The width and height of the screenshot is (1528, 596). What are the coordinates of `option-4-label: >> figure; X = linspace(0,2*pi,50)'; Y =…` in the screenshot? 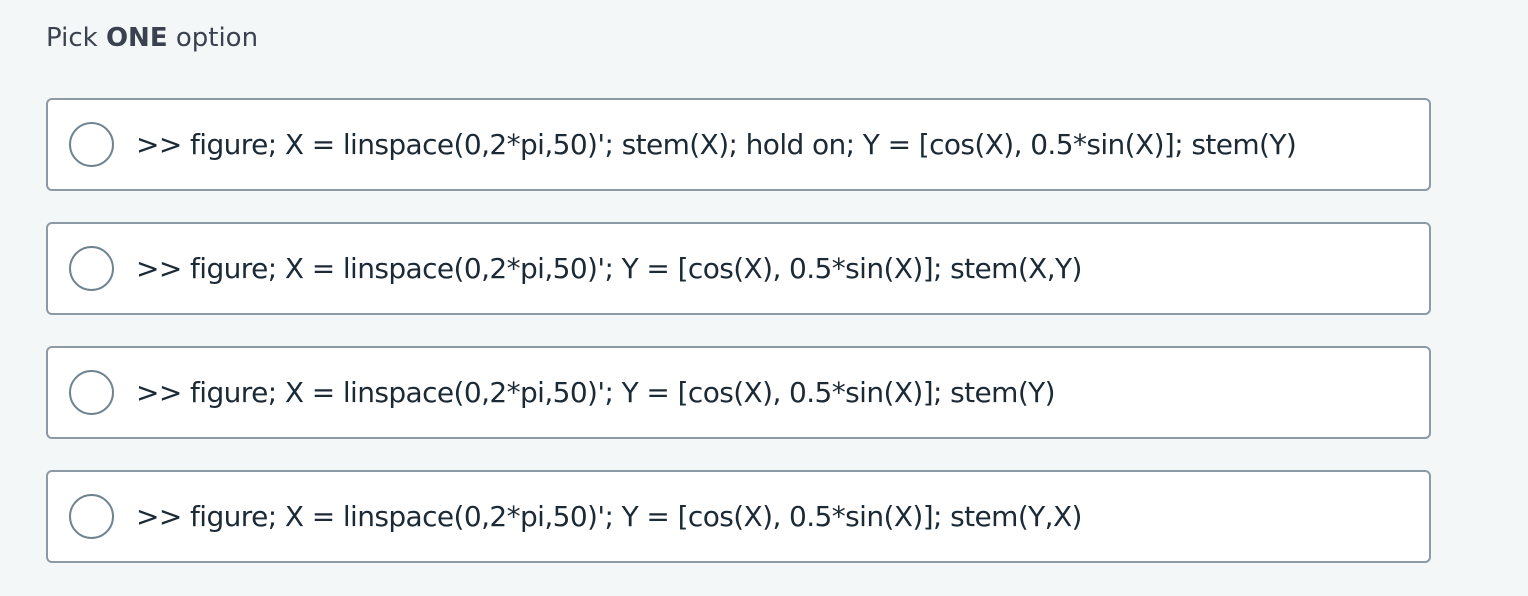 It's located at (609, 516).